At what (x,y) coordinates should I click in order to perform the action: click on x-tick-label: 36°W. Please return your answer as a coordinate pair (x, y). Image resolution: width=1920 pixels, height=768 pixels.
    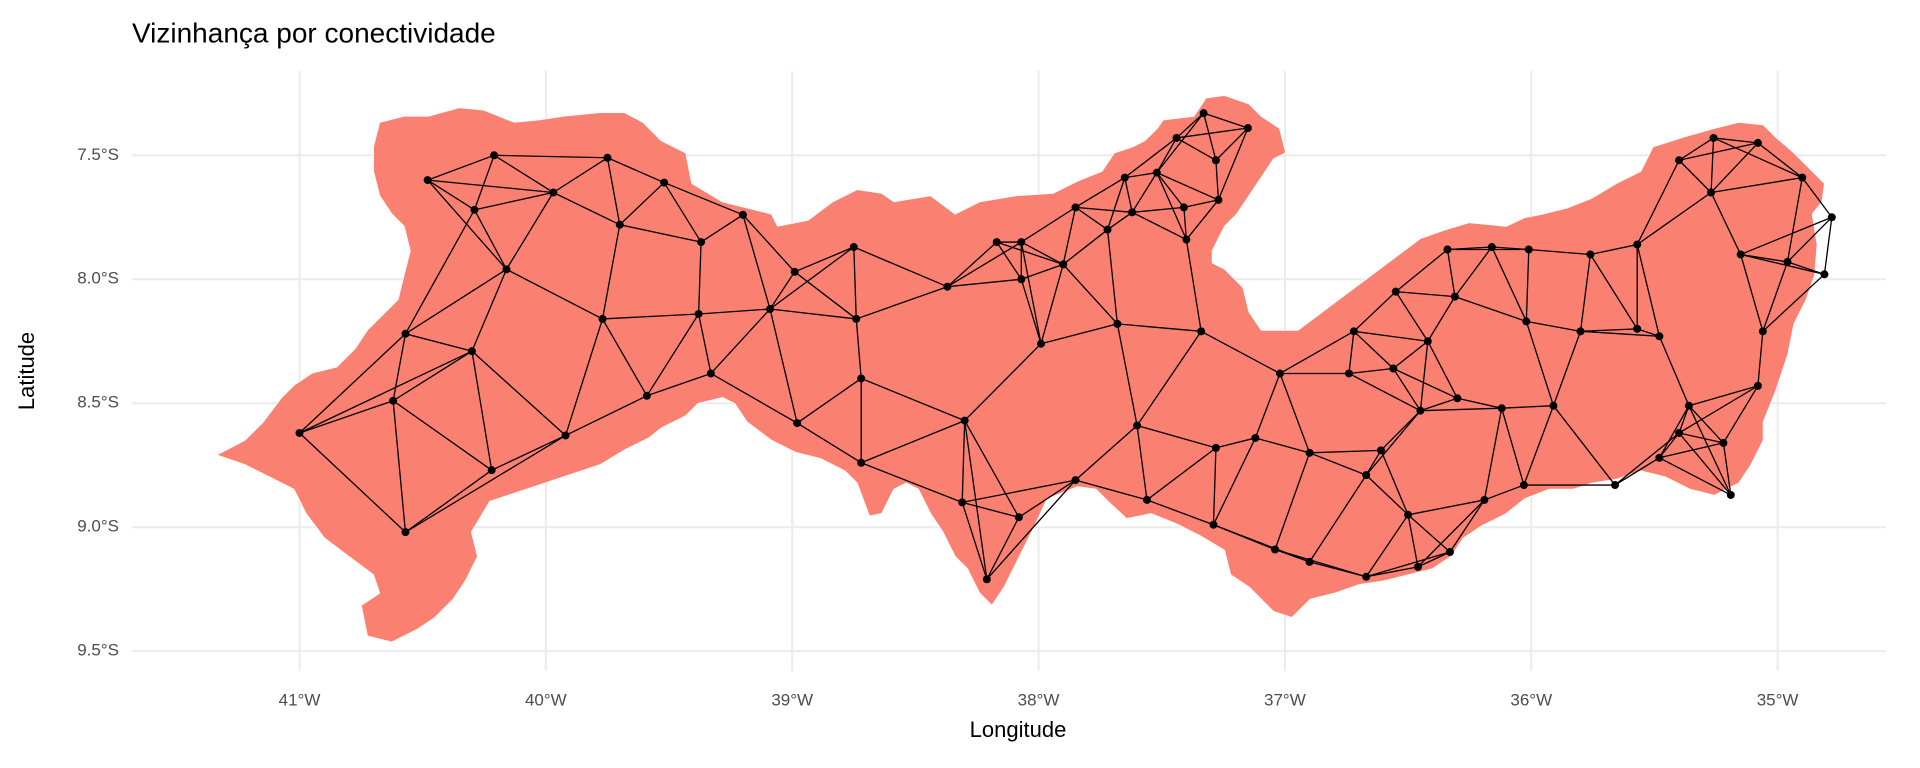
    Looking at the image, I should click on (1531, 699).